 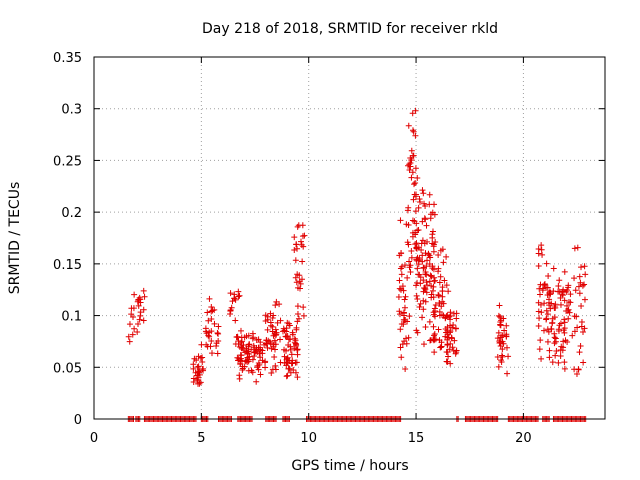 What do you see at coordinates (71, 110) in the screenshot?
I see `y-tick-label: 0.3` at bounding box center [71, 110].